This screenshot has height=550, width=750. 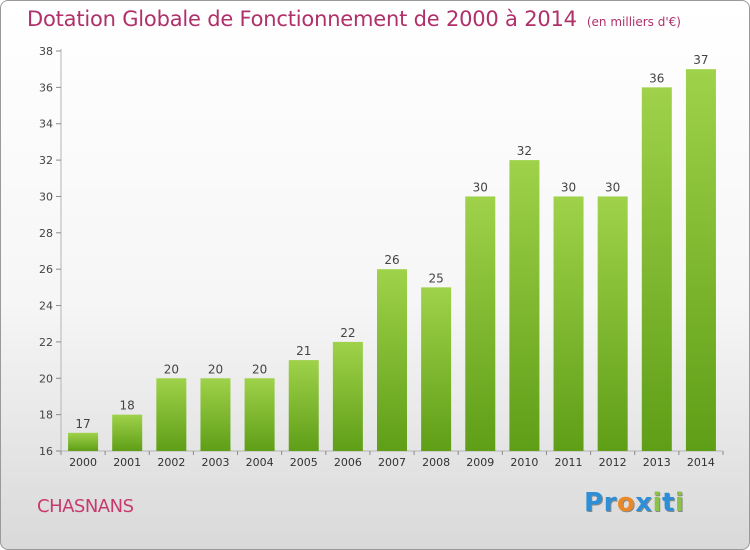 I want to click on data-label: 37, so click(x=700, y=60).